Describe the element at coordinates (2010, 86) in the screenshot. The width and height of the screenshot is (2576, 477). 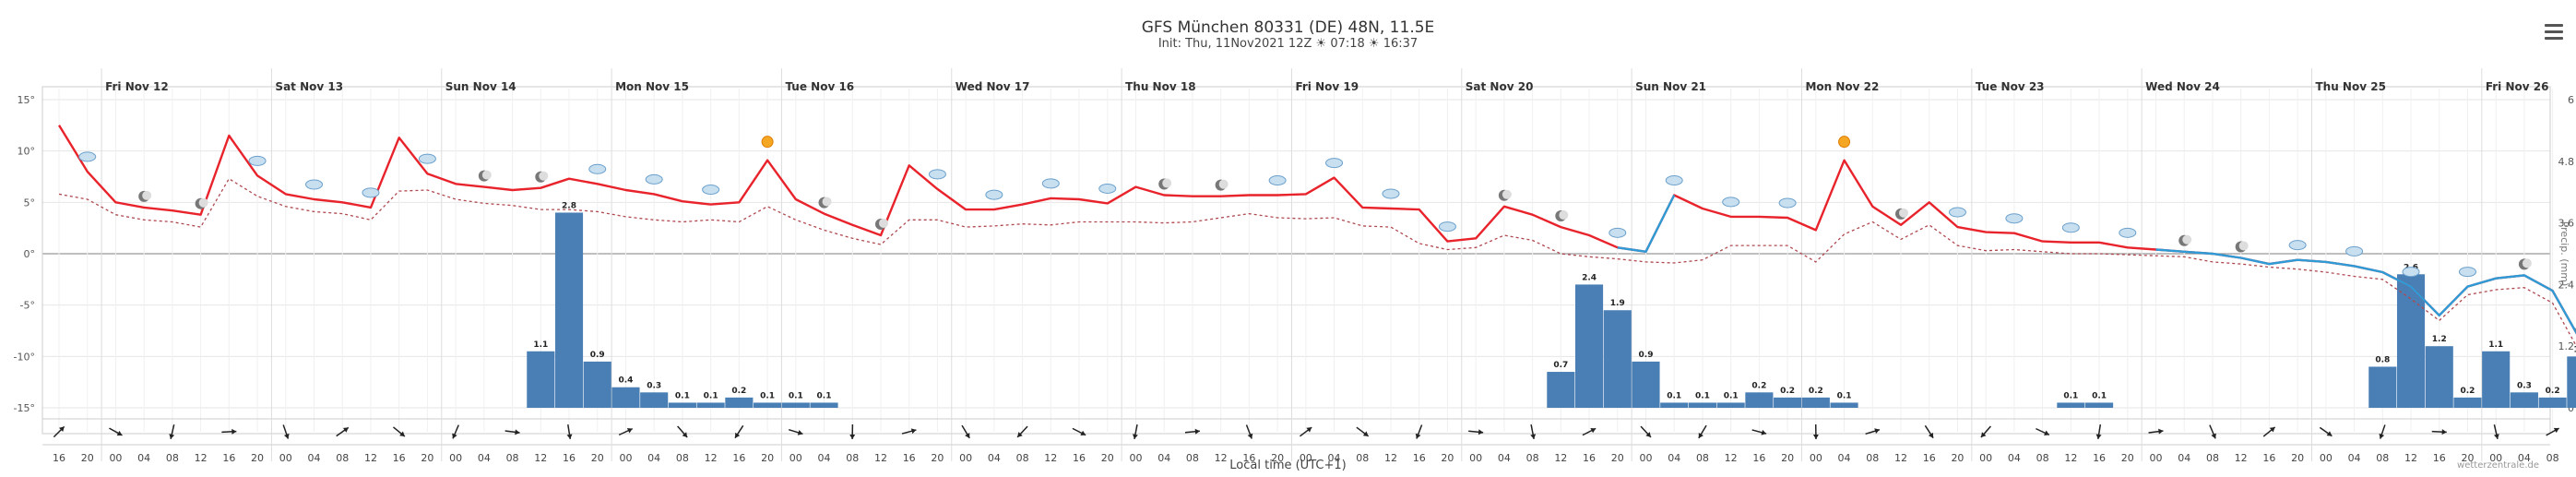
I see `day-label: Tue Nov 23` at that location.